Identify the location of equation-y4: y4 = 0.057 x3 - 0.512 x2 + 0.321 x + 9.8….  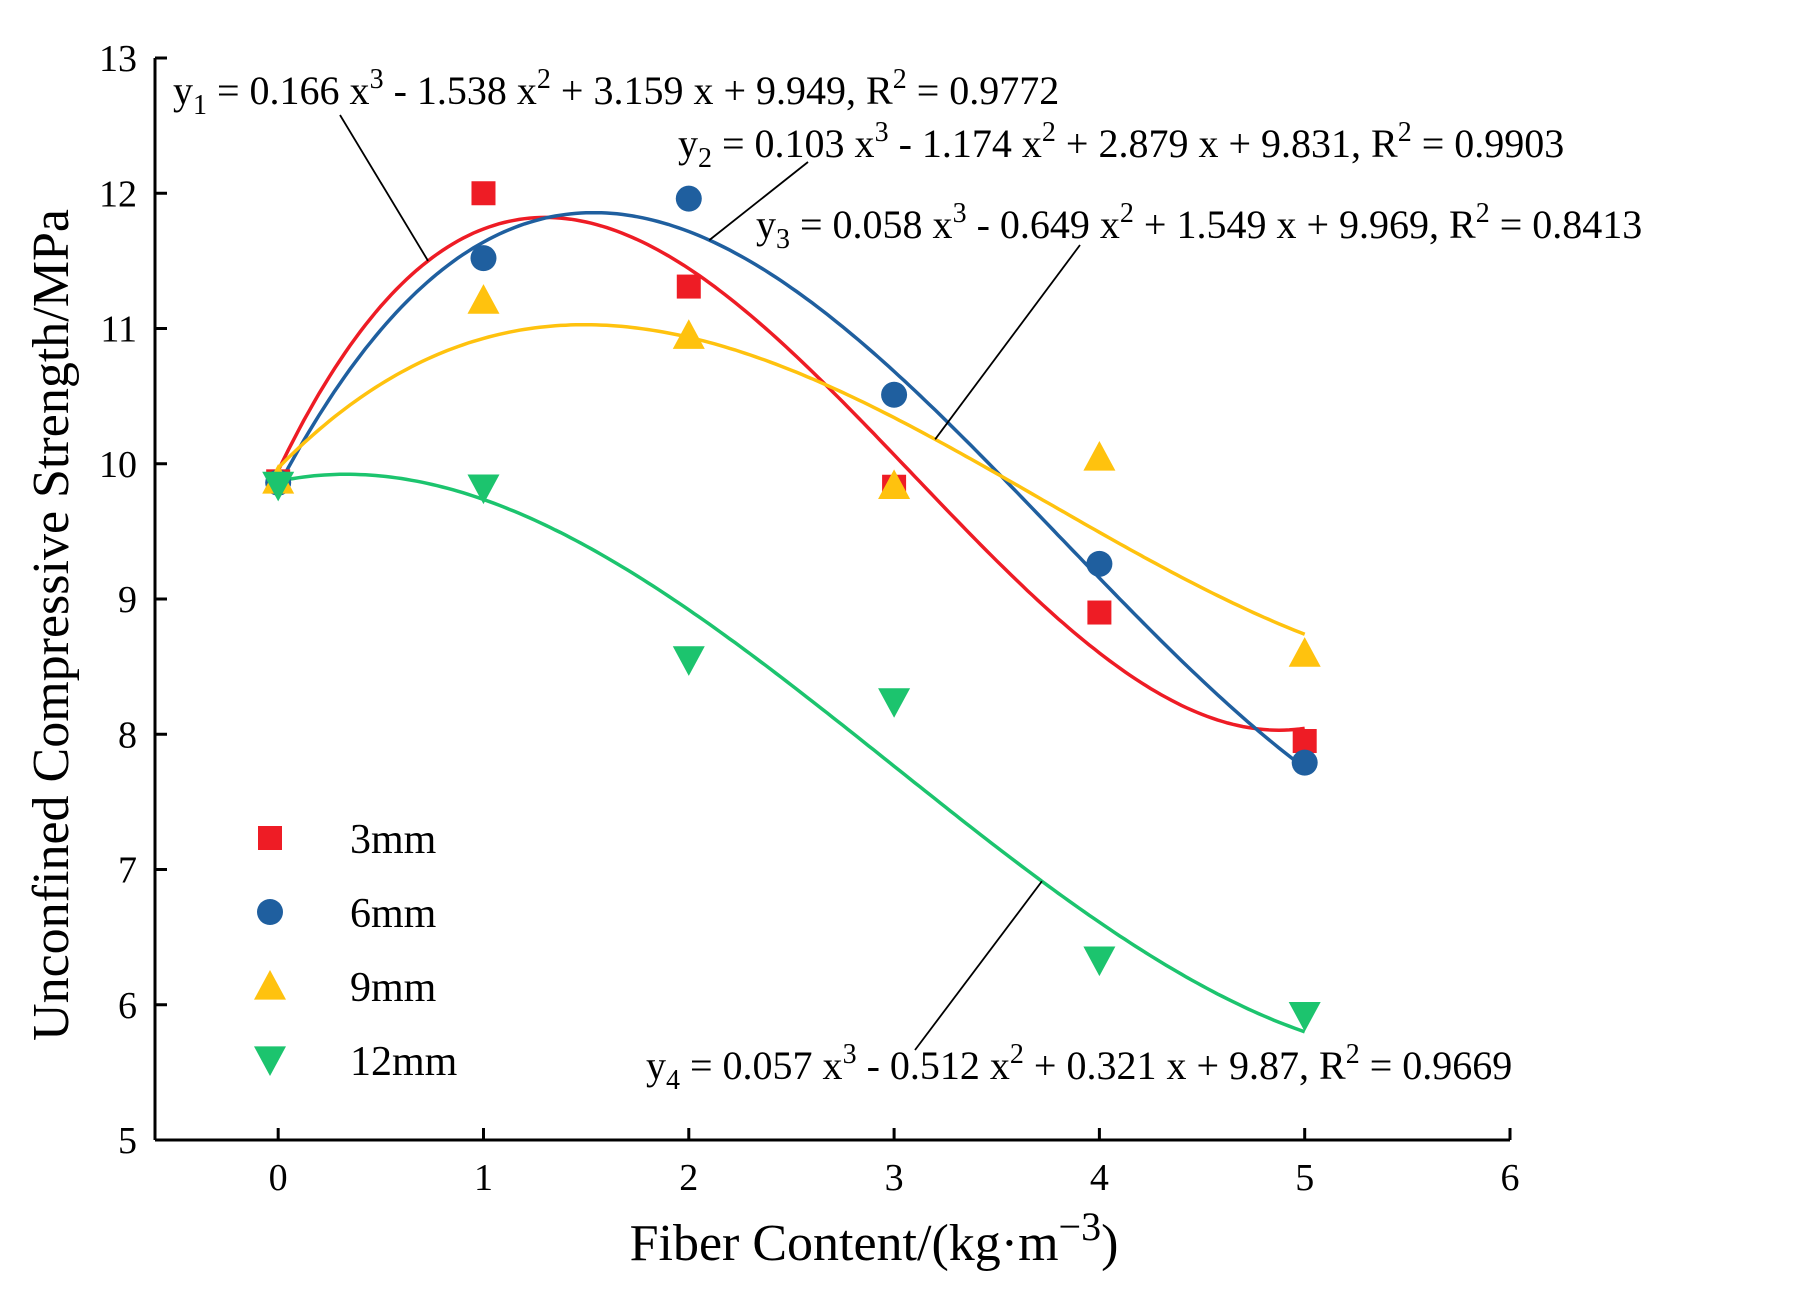
(1079, 1067).